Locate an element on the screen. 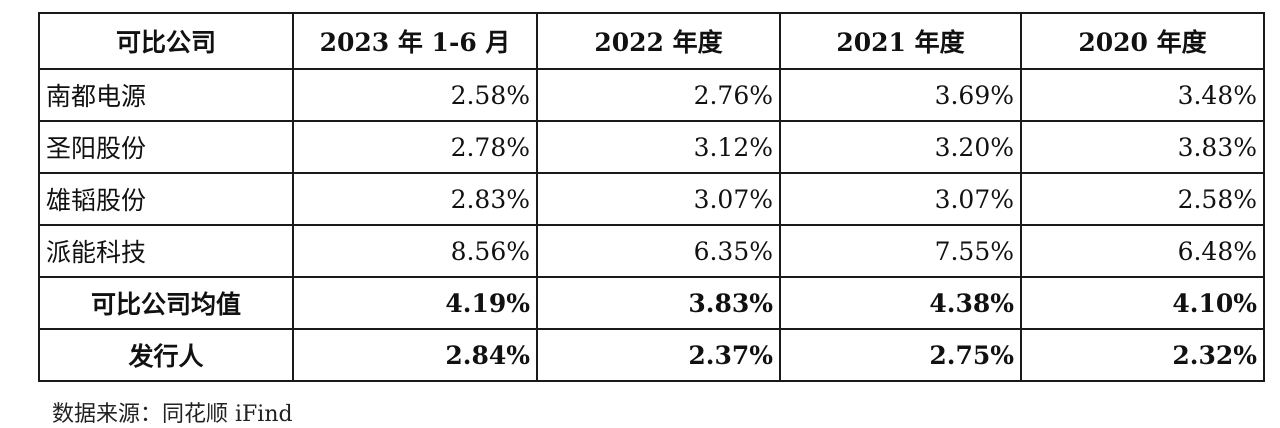 This screenshot has height=428, width=1280. value-cell: 3.83% is located at coordinates (1142, 147).